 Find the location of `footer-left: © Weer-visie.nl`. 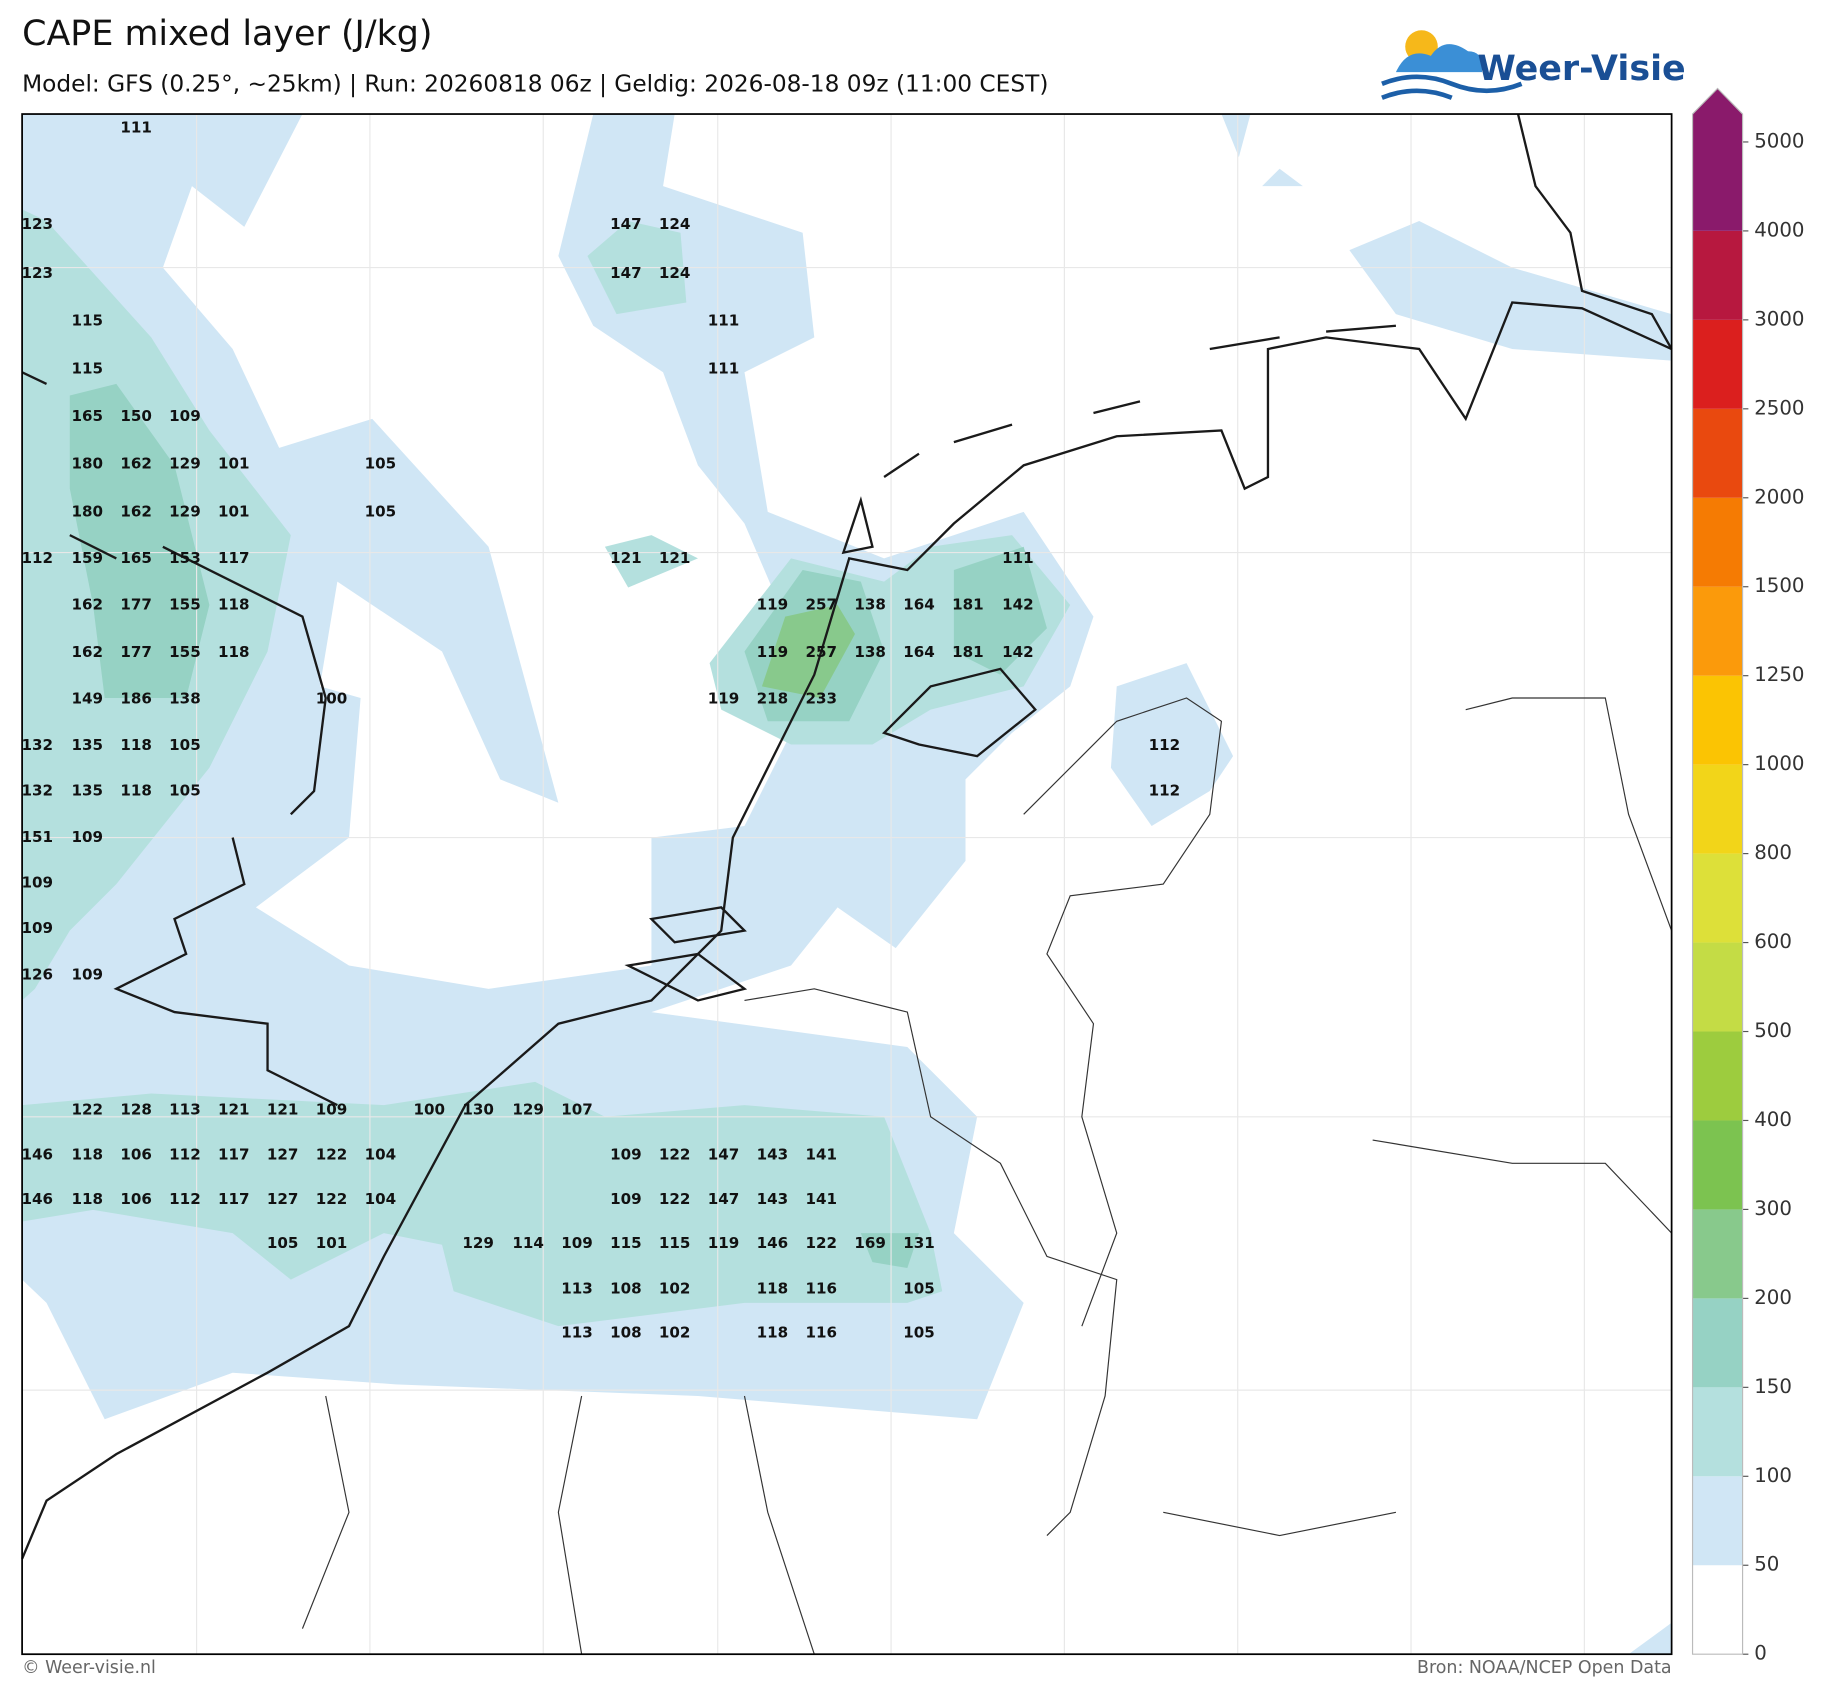

footer-left: © Weer-visie.nl is located at coordinates (89, 1668).